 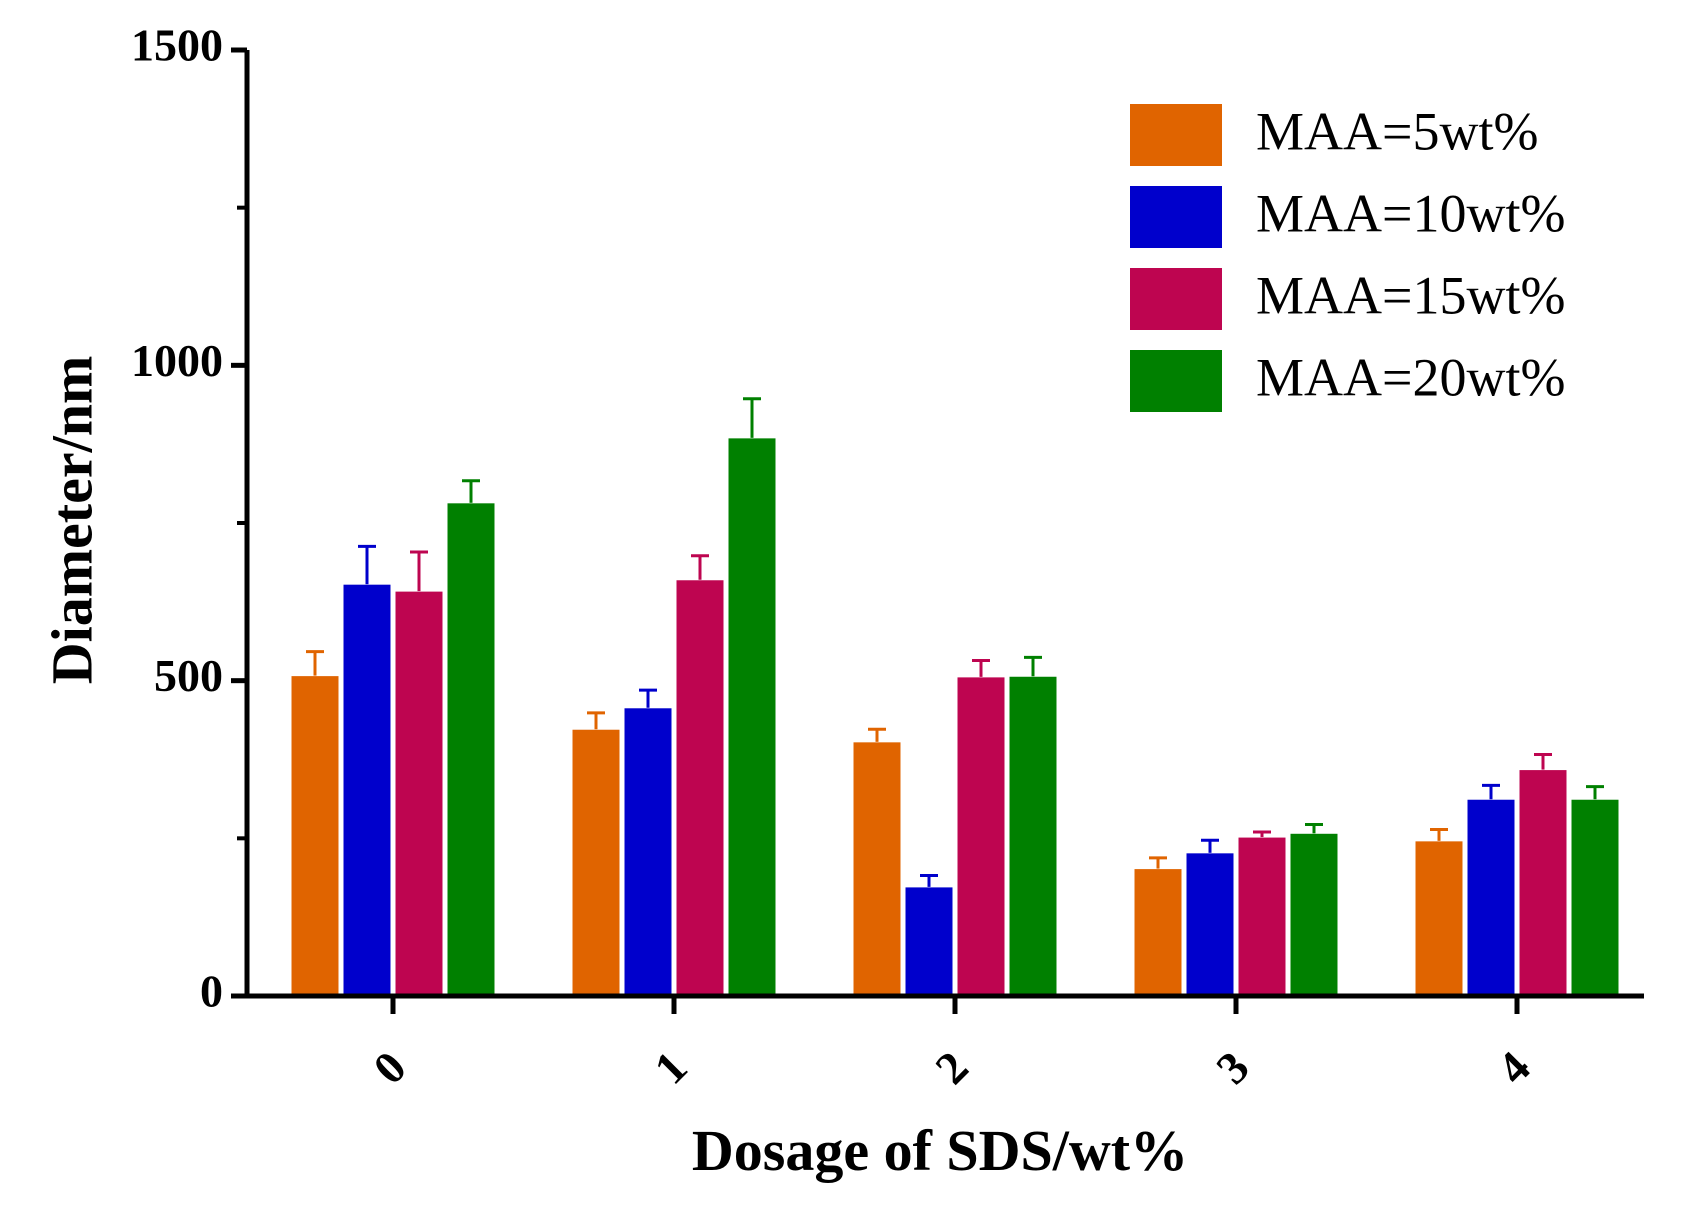 What do you see at coordinates (1410, 377) in the screenshot?
I see `legend-label: MAA=20wt%` at bounding box center [1410, 377].